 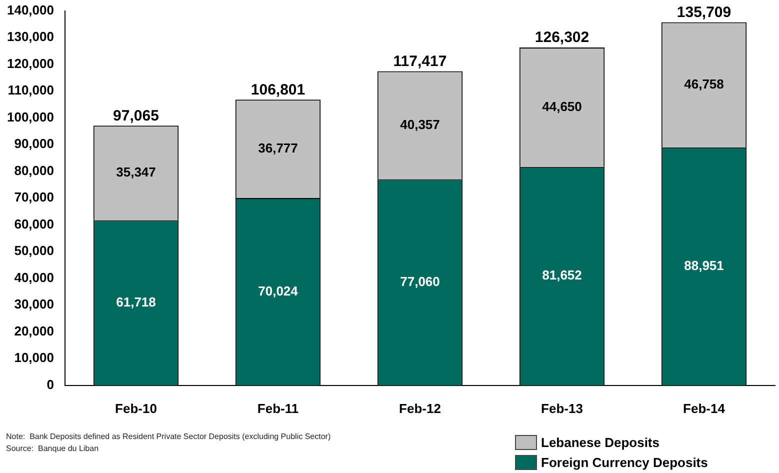 What do you see at coordinates (50, 384) in the screenshot?
I see `y-tick-label: 0` at bounding box center [50, 384].